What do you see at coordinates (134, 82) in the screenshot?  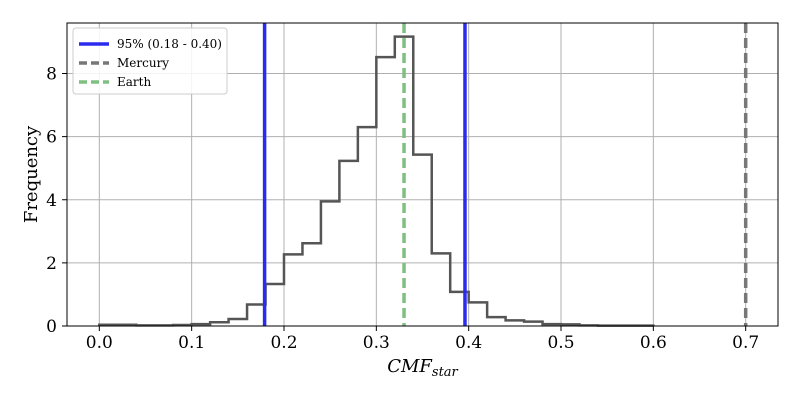 I see `legend-label-2: Earth` at bounding box center [134, 82].